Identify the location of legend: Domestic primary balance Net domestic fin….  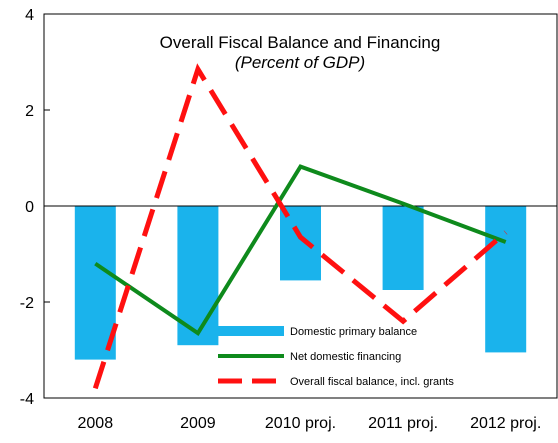
(336, 357).